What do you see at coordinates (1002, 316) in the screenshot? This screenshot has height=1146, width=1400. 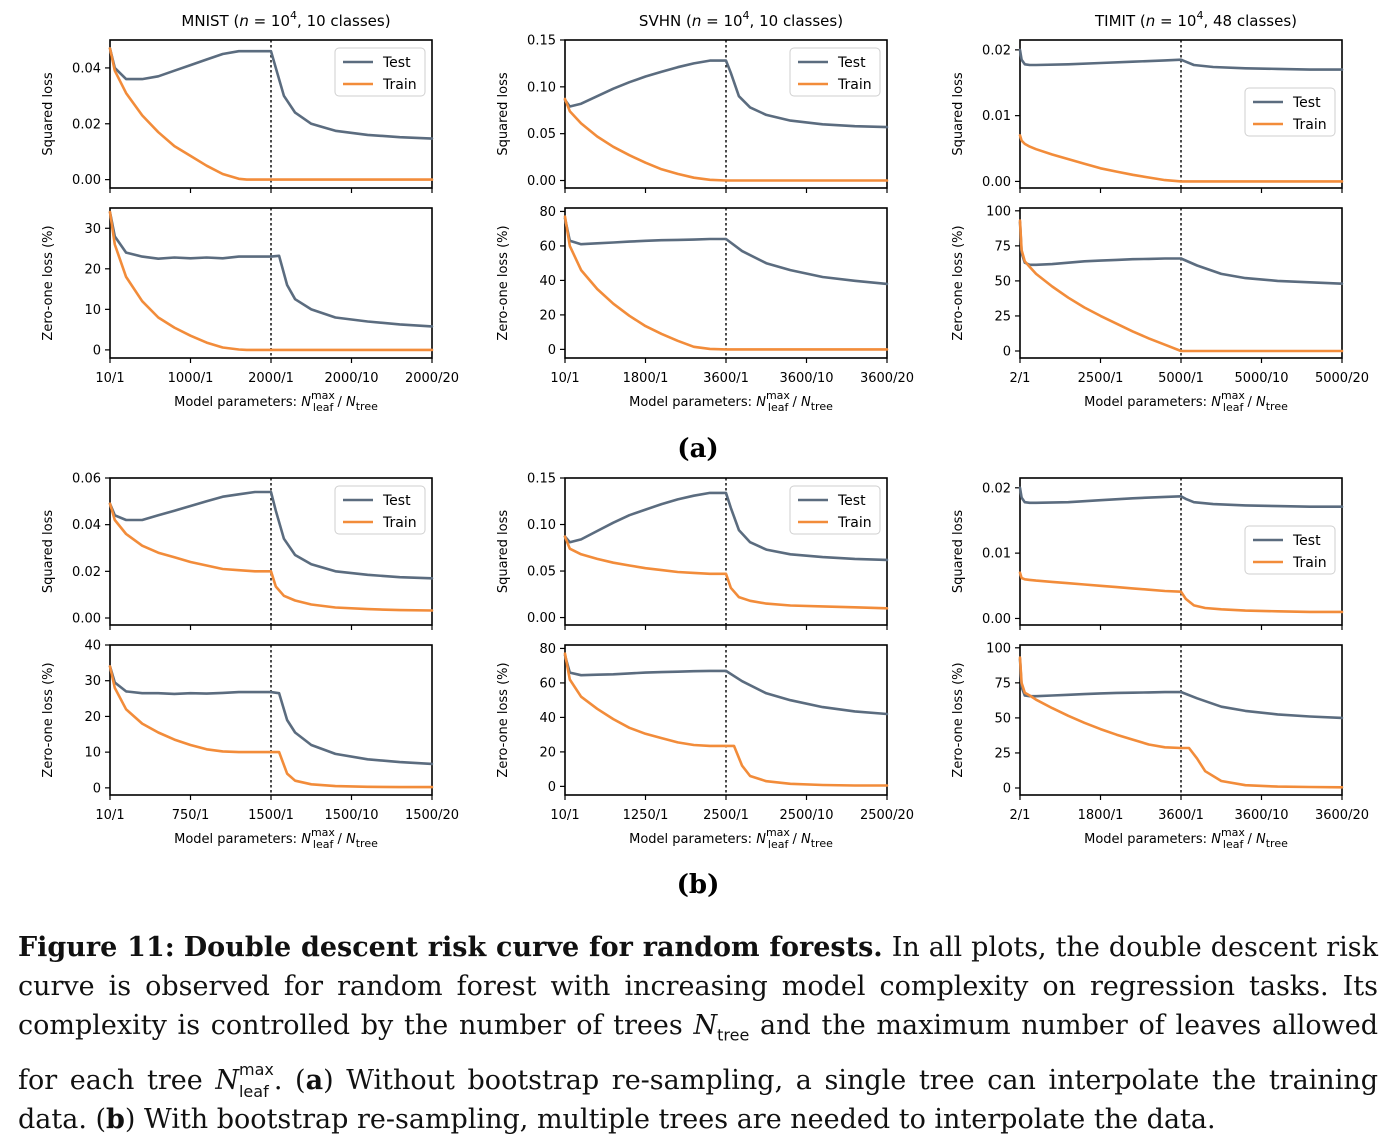 I see `zero_one_loss-ytick-label: 25` at bounding box center [1002, 316].